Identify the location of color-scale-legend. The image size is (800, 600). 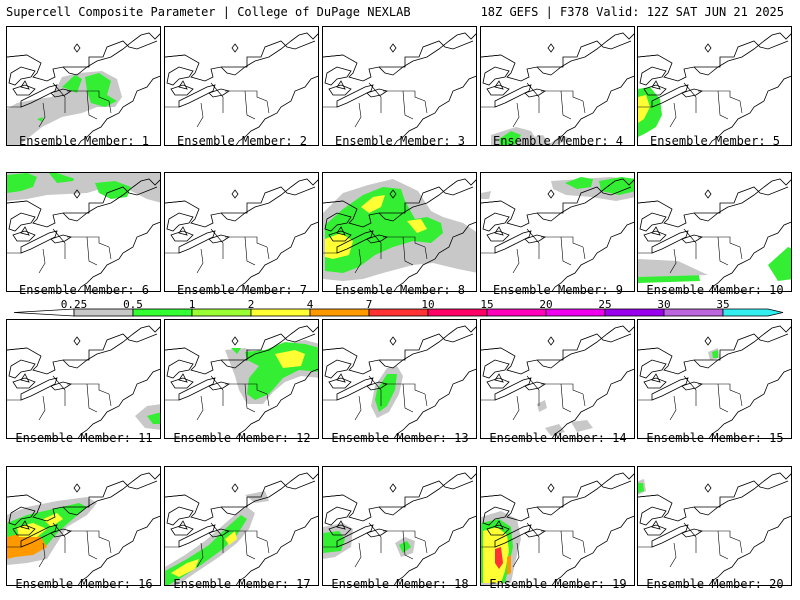
(398, 312).